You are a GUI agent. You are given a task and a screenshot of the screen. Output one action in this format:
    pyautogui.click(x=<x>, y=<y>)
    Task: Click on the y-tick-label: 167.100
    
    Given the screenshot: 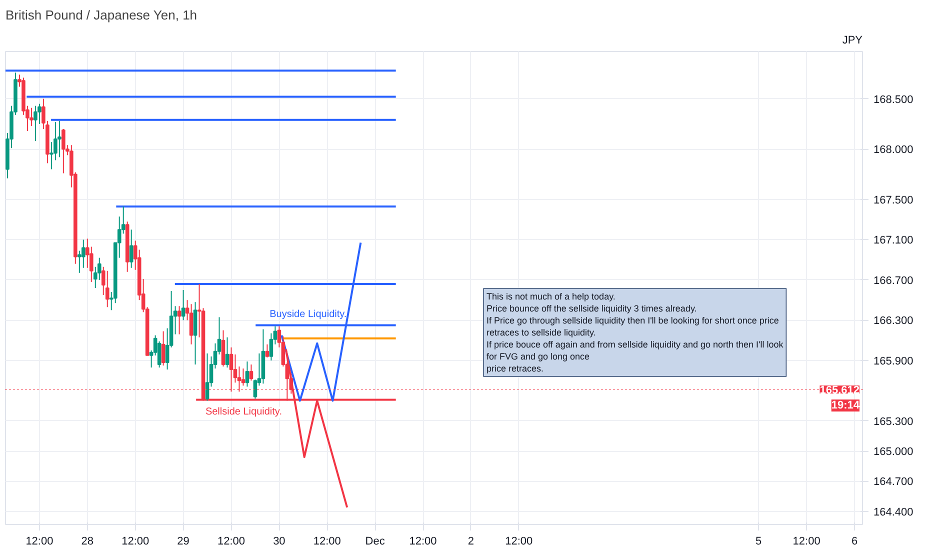 What is the action you would take?
    pyautogui.click(x=894, y=240)
    